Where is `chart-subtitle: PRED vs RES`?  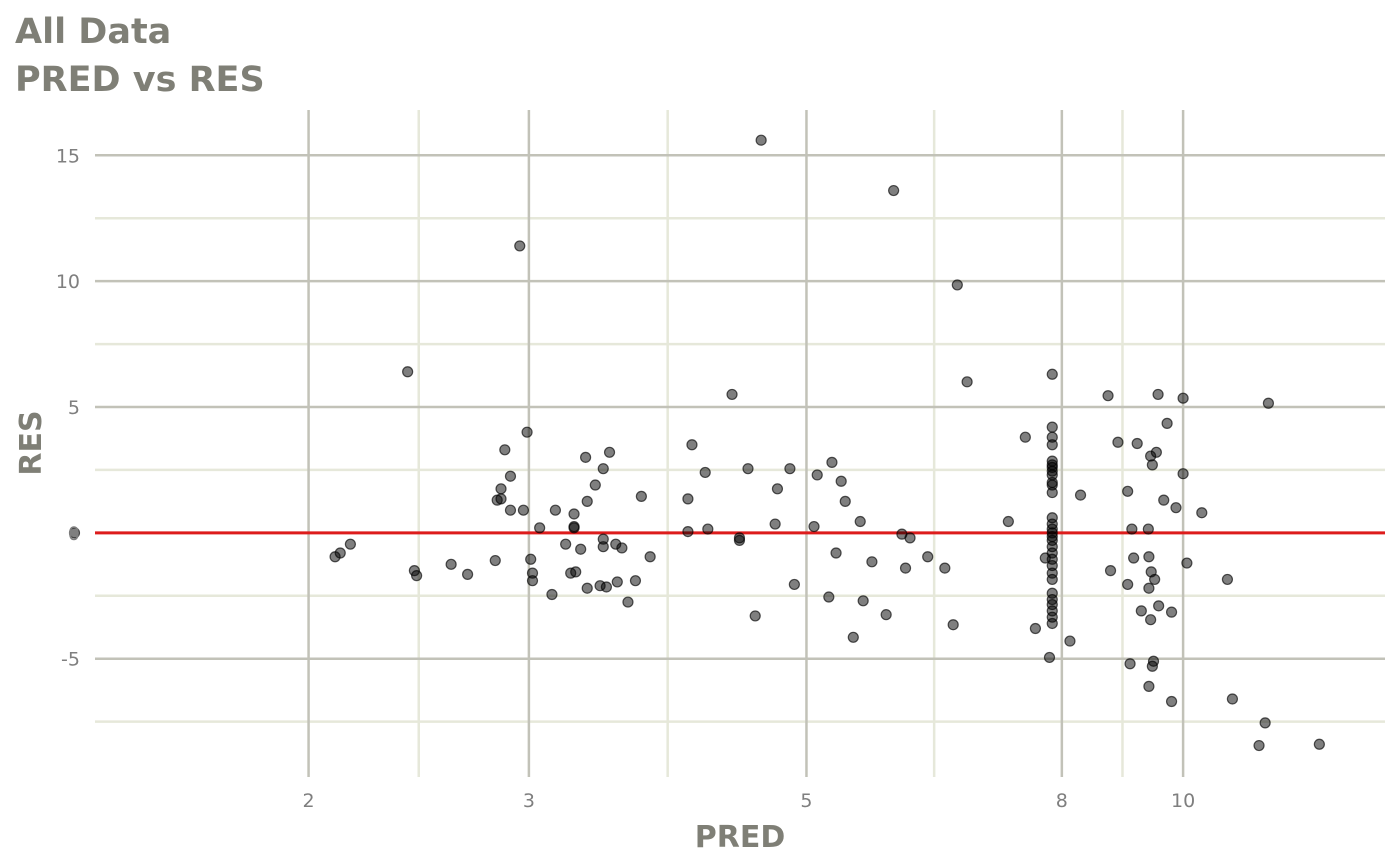 chart-subtitle: PRED vs RES is located at coordinates (140, 80).